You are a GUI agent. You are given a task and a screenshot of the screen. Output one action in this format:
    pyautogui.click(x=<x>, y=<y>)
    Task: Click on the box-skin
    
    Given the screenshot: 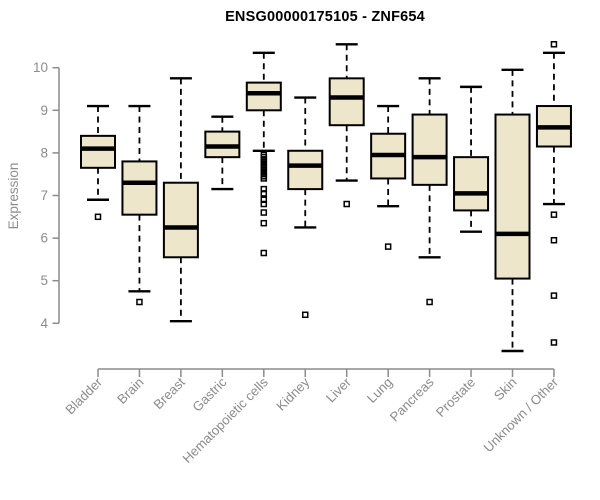 What is the action you would take?
    pyautogui.click(x=512, y=196)
    